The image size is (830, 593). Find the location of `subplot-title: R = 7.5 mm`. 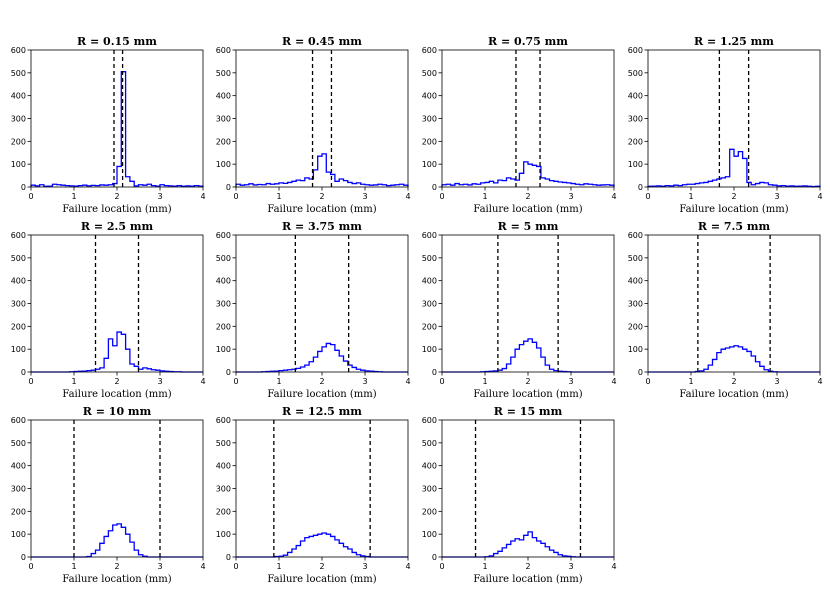

subplot-title: R = 7.5 mm is located at coordinates (734, 226).